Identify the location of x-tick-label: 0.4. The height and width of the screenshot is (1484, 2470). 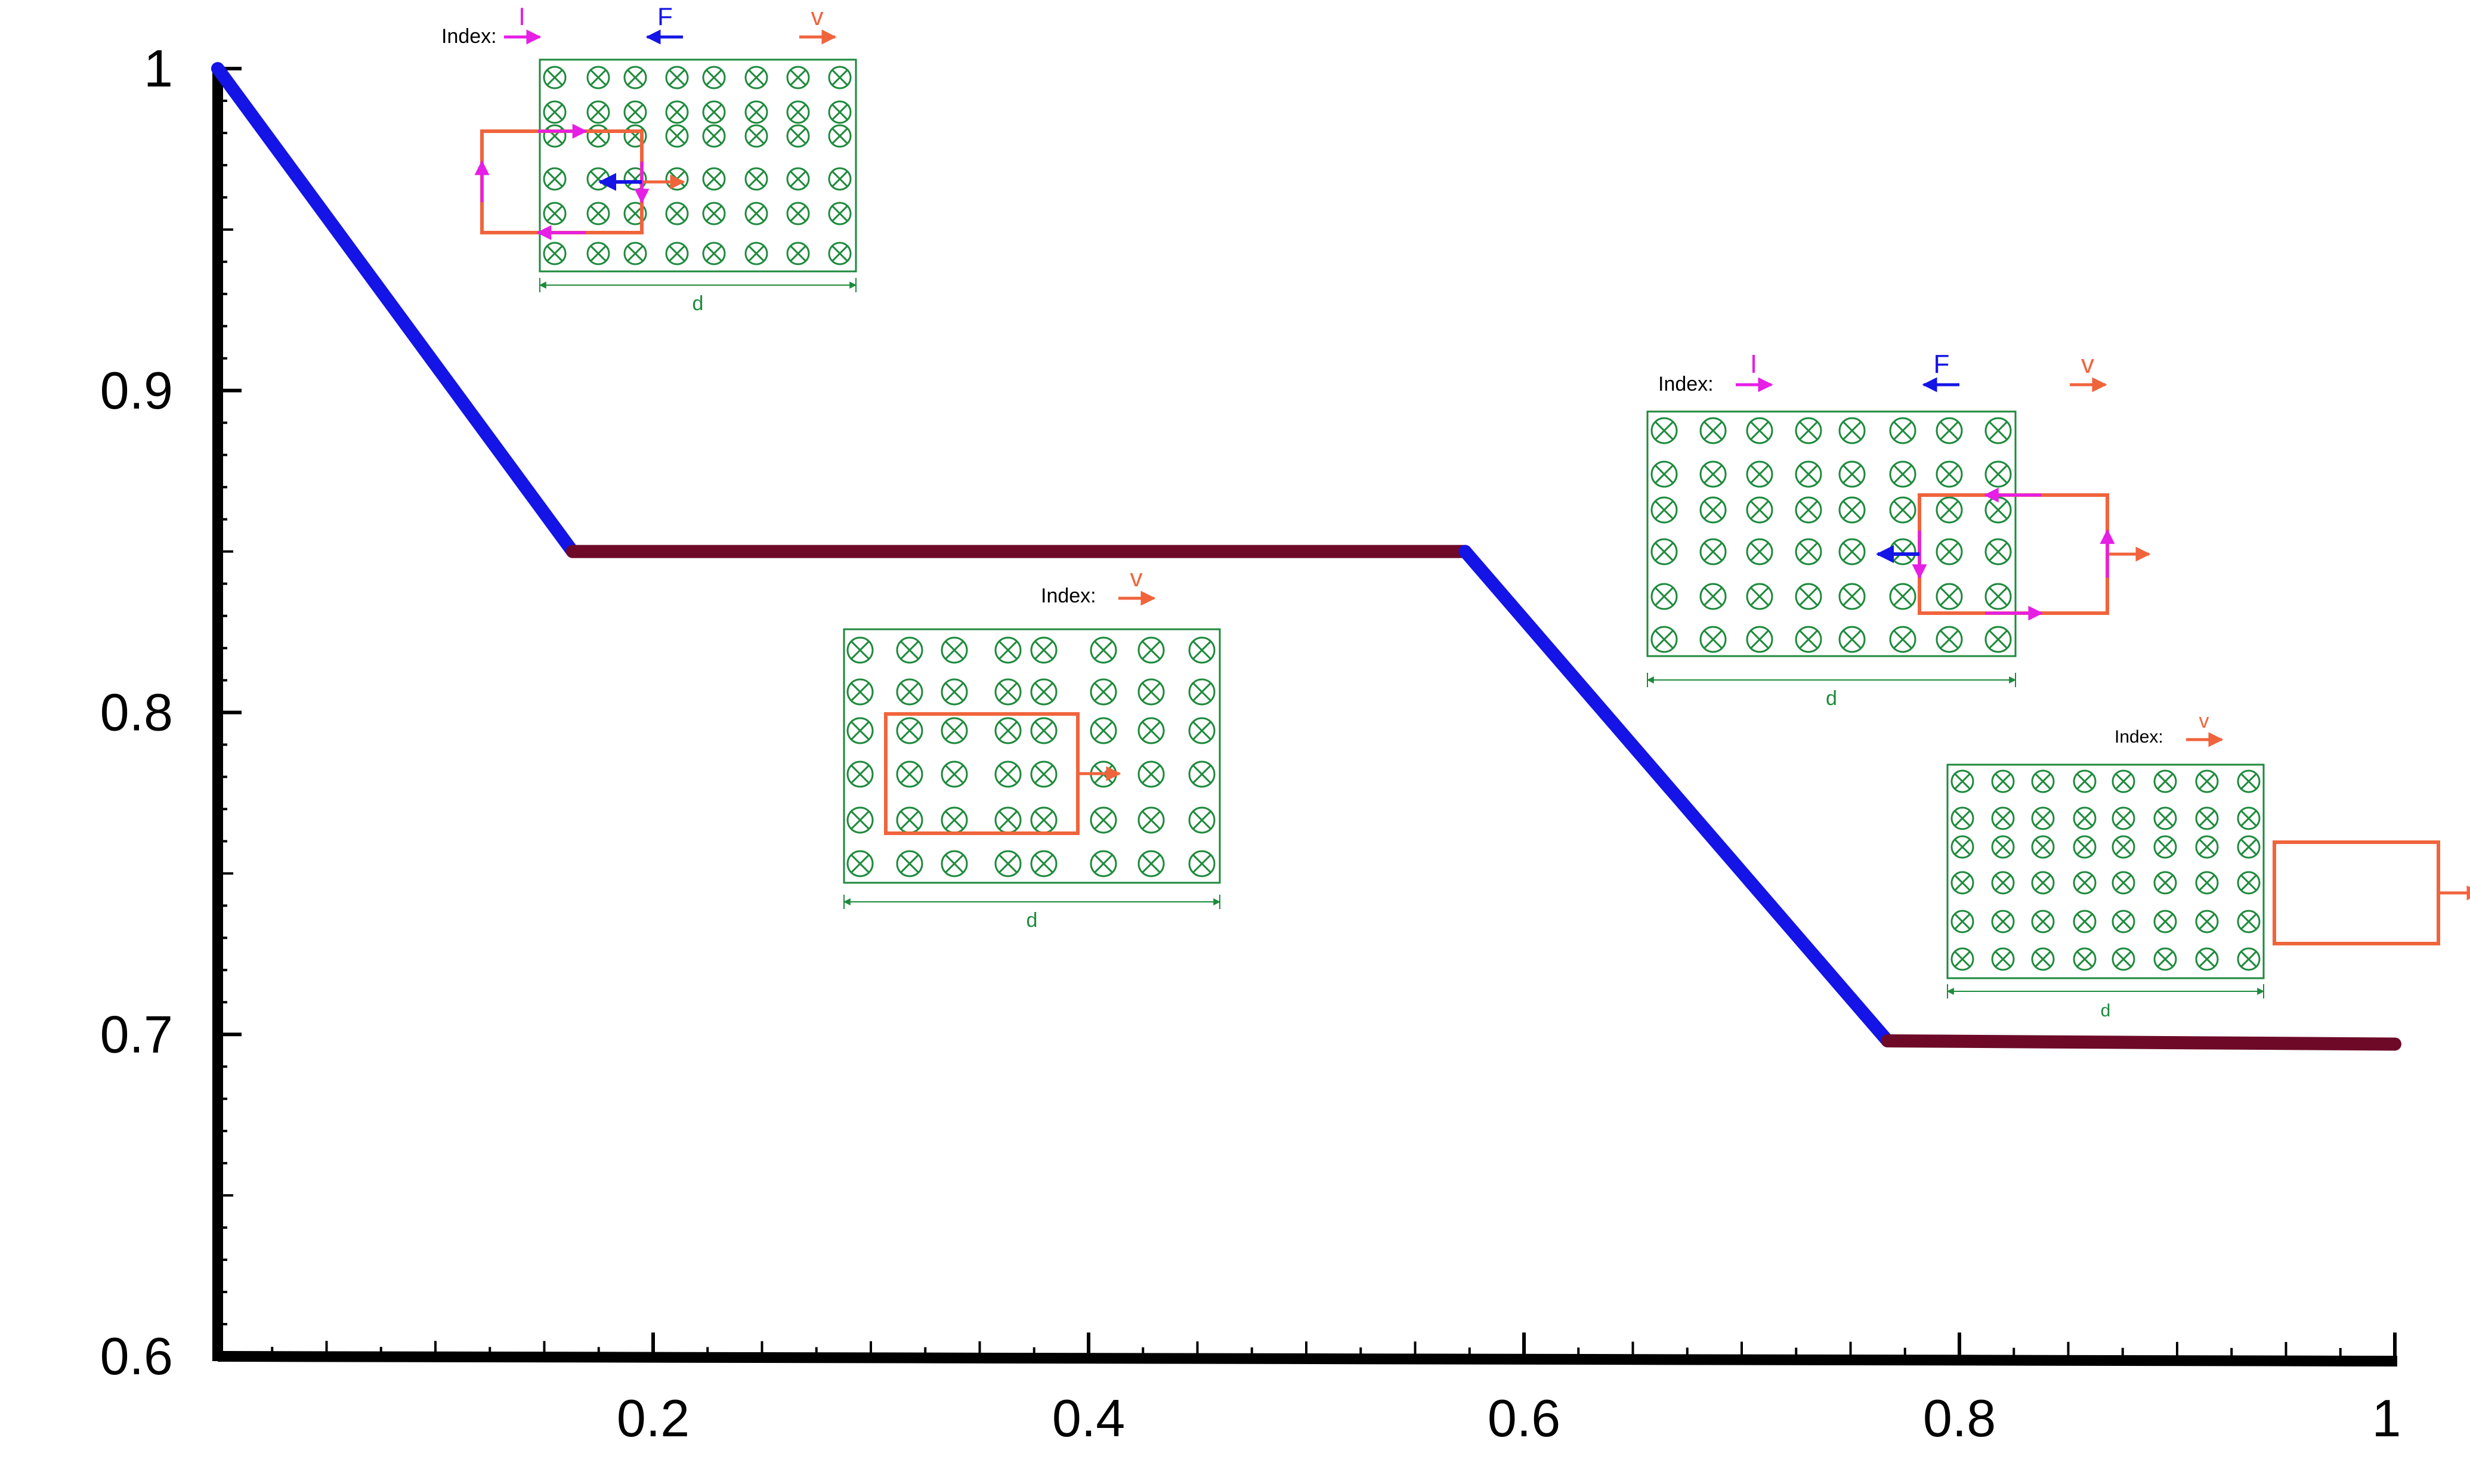
(1088, 1418).